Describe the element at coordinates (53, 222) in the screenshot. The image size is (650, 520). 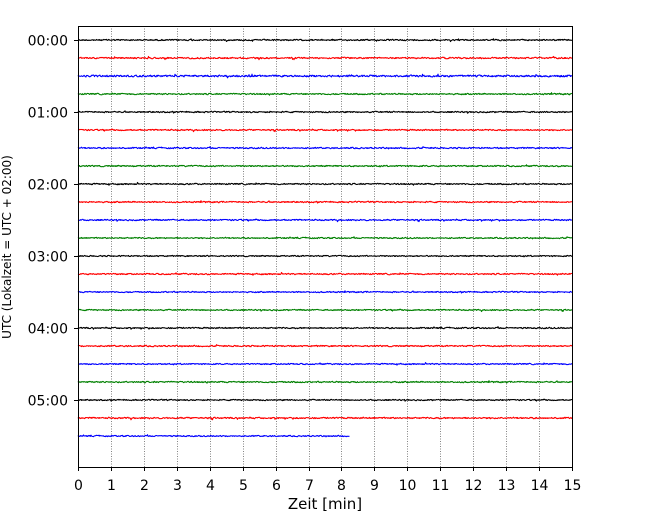
I see `y-axis-ticks: 00:00 01:00 02:00 03:00 04:00 05:00` at that location.